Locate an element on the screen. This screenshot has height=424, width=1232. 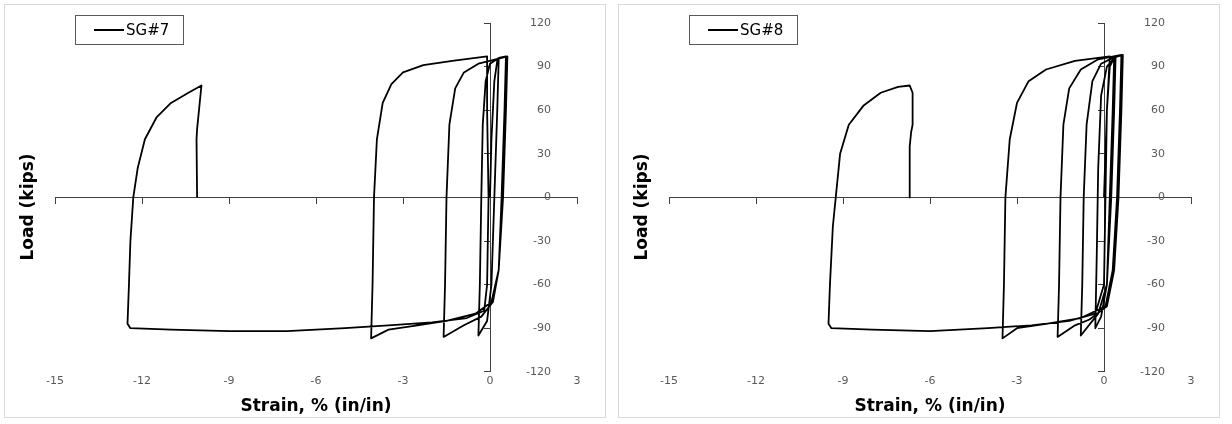
legend-label: SG#8 is located at coordinates (762, 30).